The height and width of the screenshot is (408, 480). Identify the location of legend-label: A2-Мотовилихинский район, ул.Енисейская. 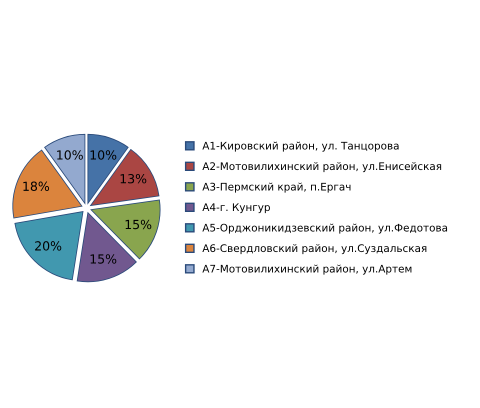
(322, 167).